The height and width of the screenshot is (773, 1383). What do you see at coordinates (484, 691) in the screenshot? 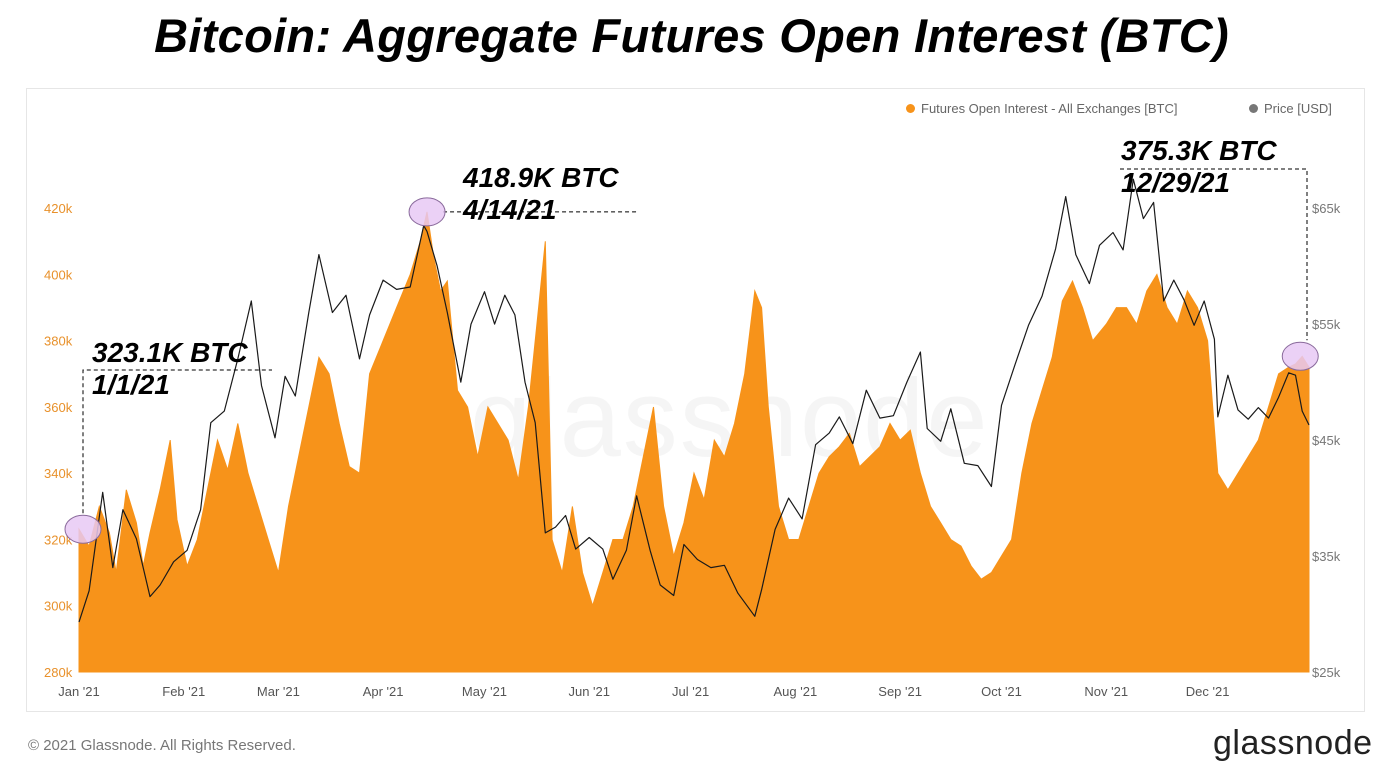
I see `x-tick-label: May '21` at bounding box center [484, 691].